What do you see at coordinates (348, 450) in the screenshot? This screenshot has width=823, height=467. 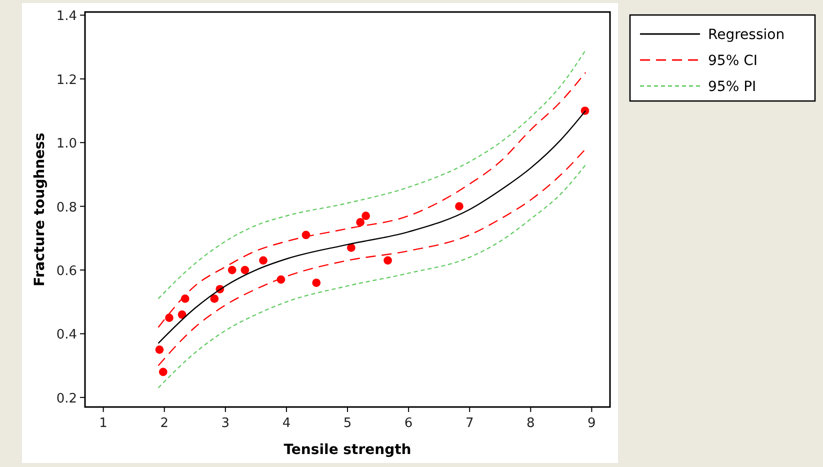 I see `x-axis-title: Tensile strength` at bounding box center [348, 450].